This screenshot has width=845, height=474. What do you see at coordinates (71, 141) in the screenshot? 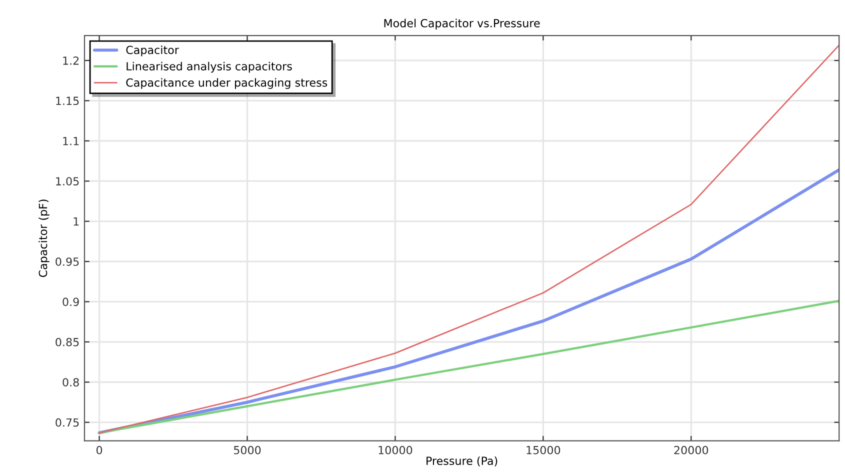
I see `y-tick-label: 1.1` at bounding box center [71, 141].